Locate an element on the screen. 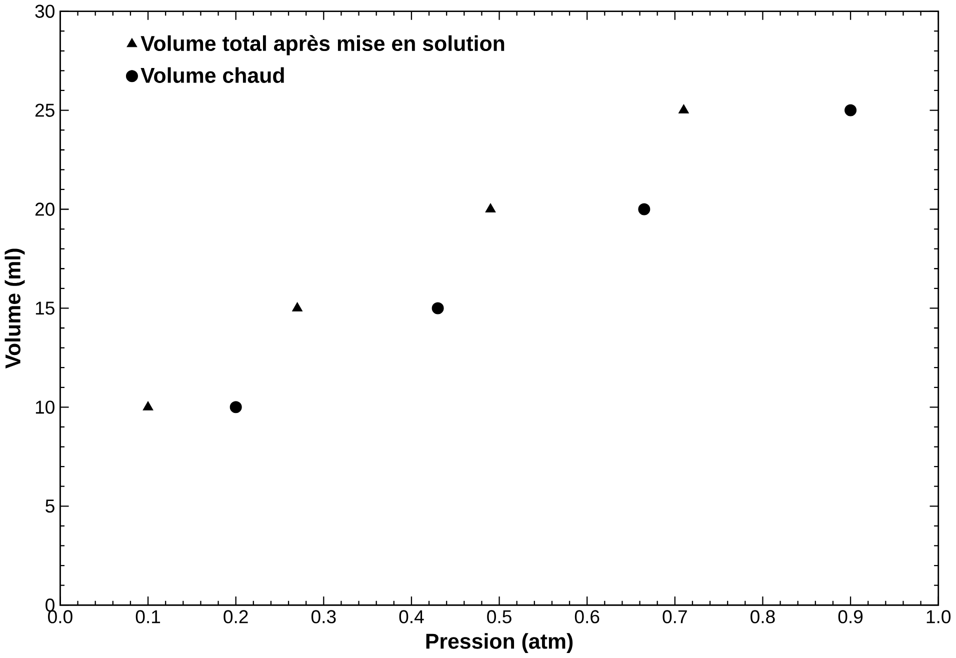  legend-label: Volume chaud is located at coordinates (212, 75).